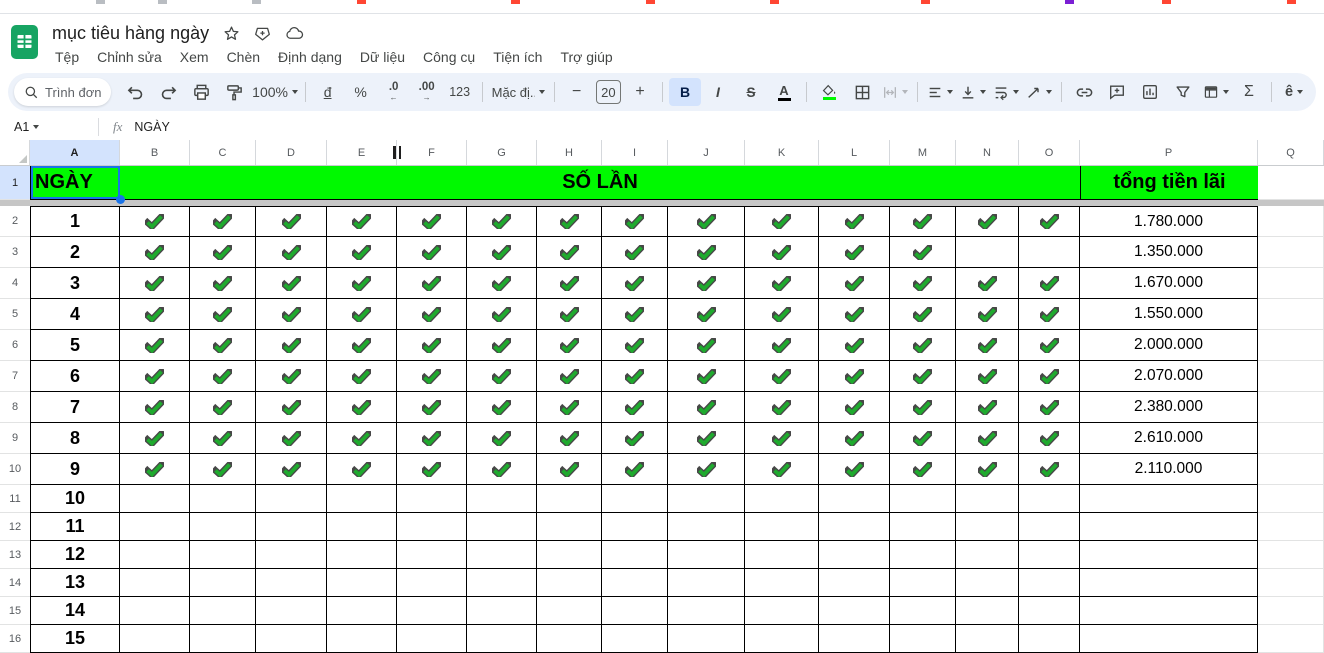  What do you see at coordinates (502, 221) in the screenshot?
I see `cell-G2` at bounding box center [502, 221].